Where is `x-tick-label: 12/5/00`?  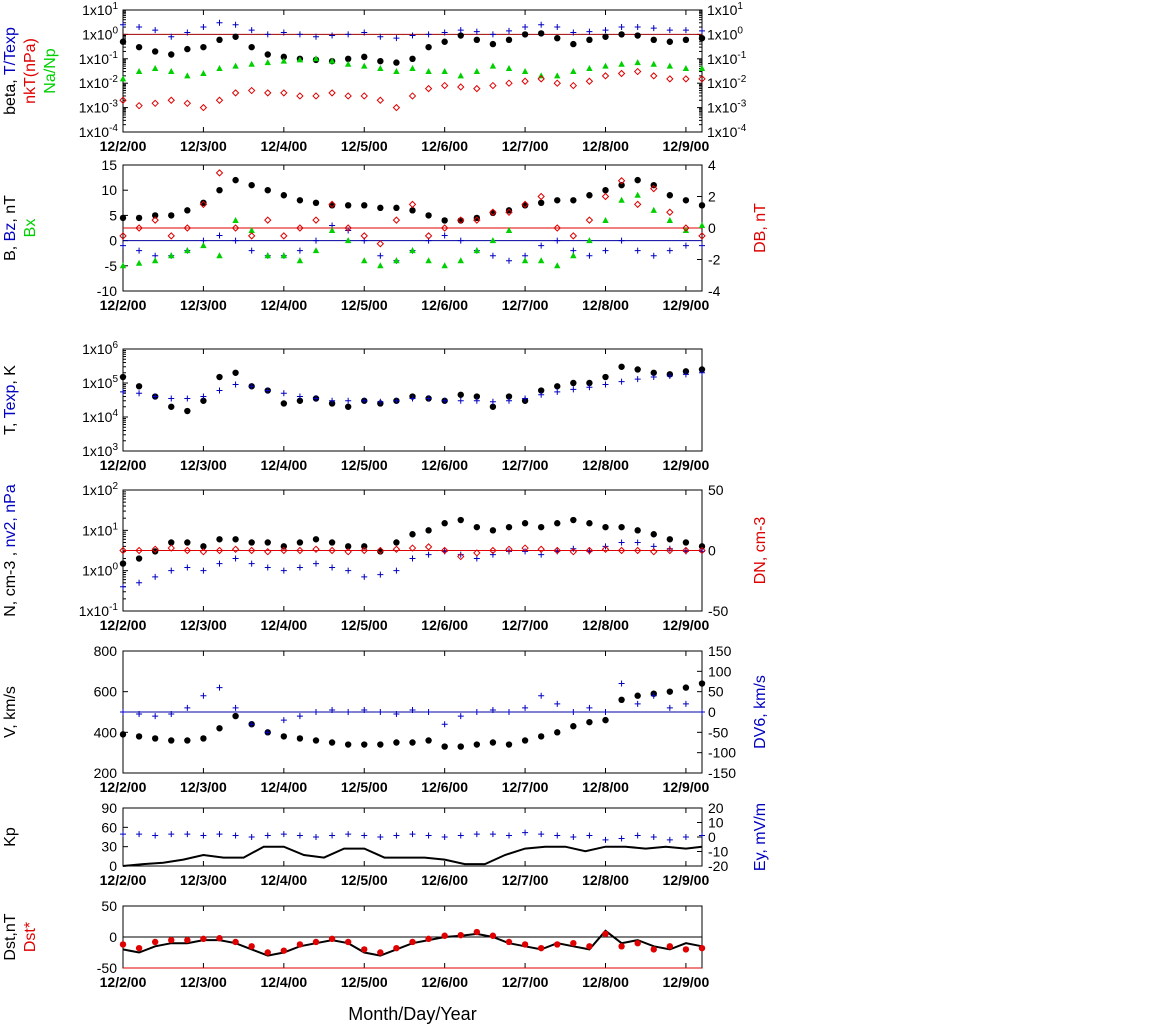 x-tick-label: 12/5/00 is located at coordinates (364, 880).